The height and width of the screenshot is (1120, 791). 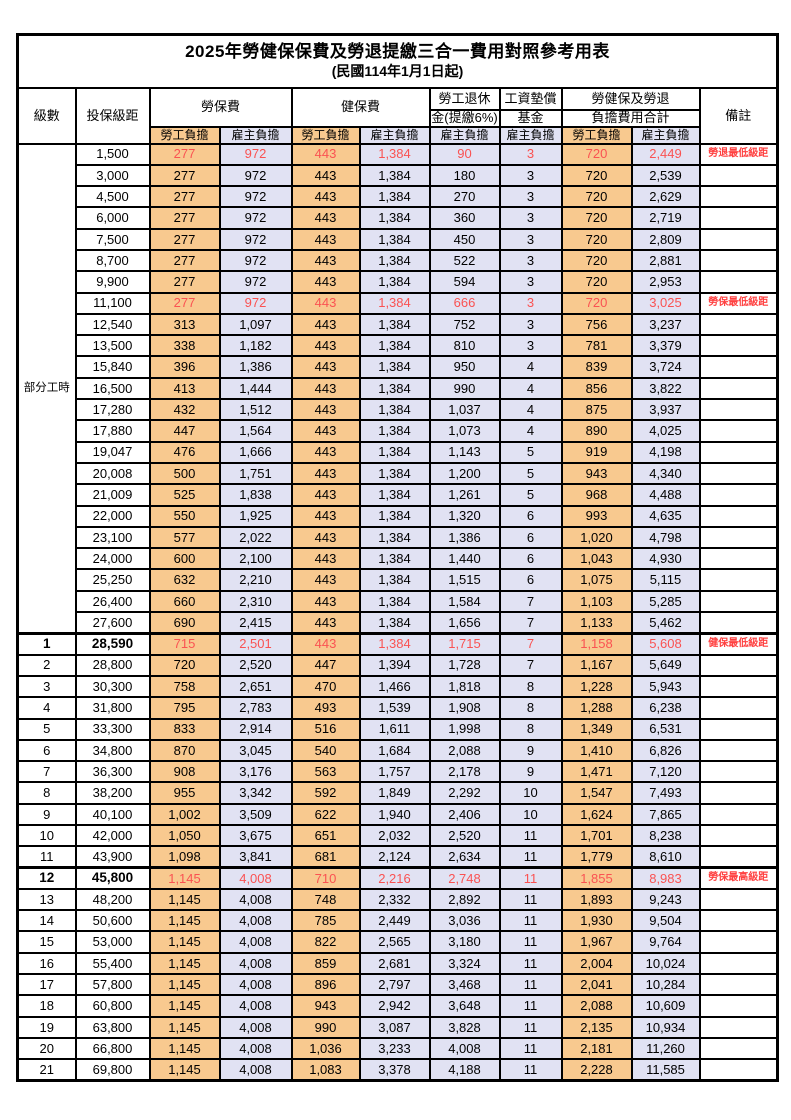 What do you see at coordinates (665, 197) in the screenshot?
I see `value-cell: 2,629` at bounding box center [665, 197].